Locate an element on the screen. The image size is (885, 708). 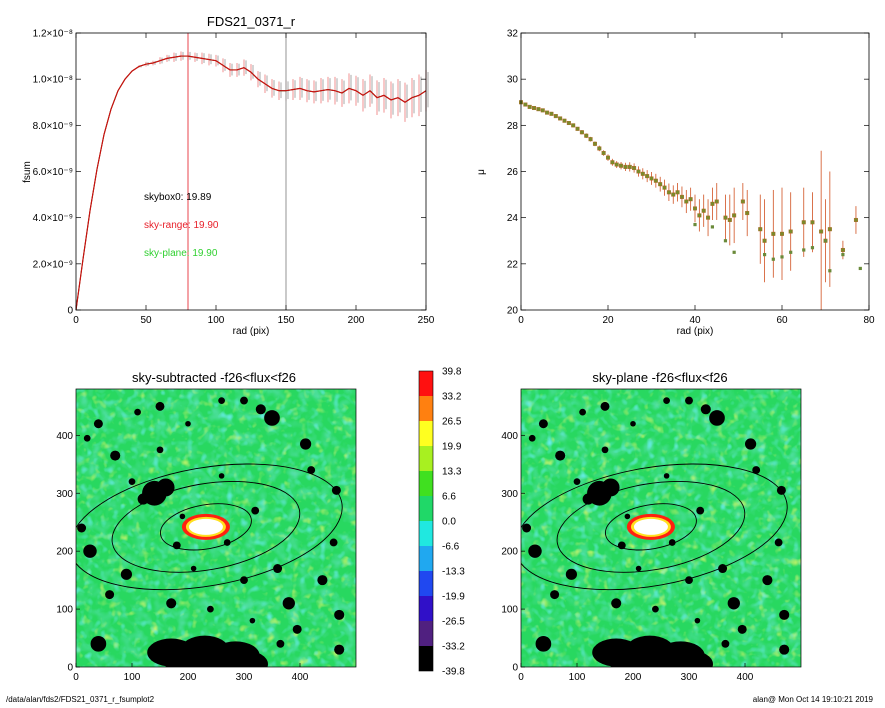
footer-path: /data/alan/fds2/FDS21_0371_r_fsumplot2 is located at coordinates (80, 699).